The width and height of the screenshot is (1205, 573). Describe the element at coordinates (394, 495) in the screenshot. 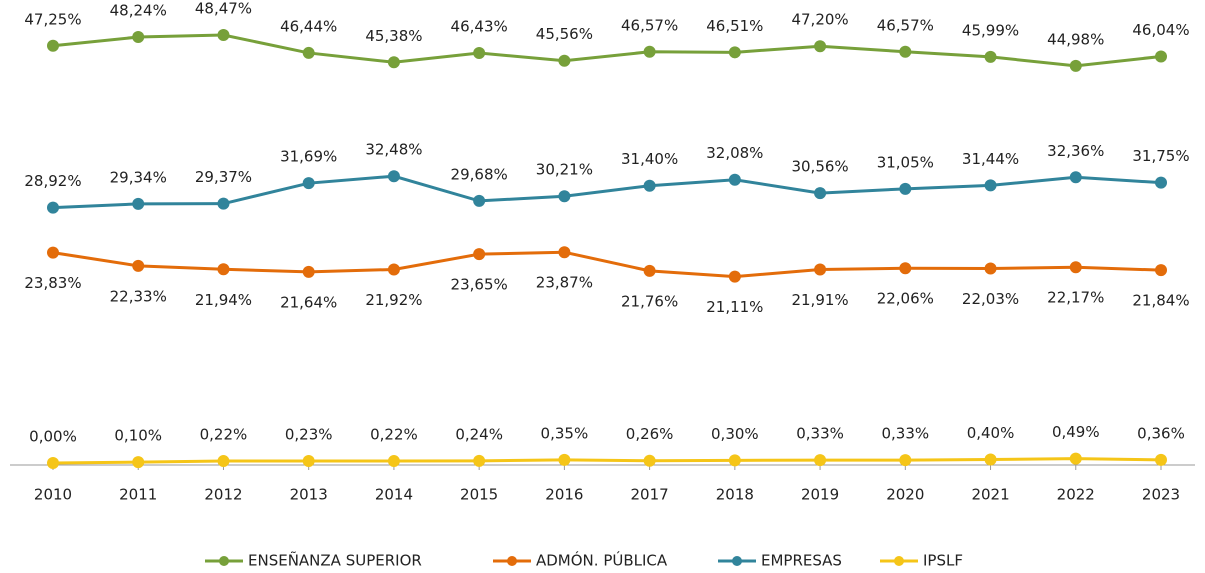

I see `x-tick-label: 2014` at that location.